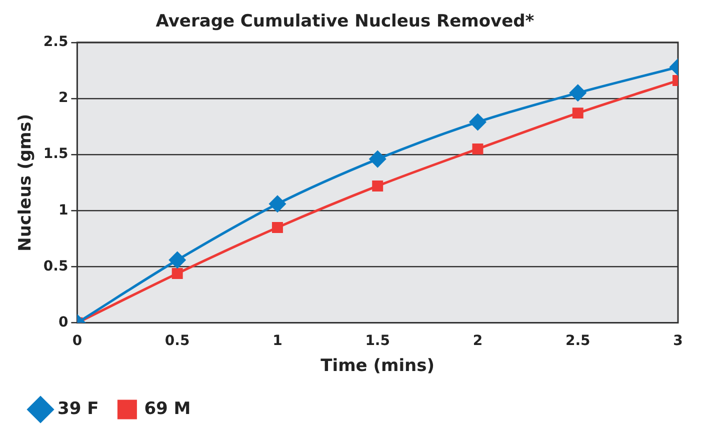  I want to click on legend-label: 39 F, so click(78, 408).